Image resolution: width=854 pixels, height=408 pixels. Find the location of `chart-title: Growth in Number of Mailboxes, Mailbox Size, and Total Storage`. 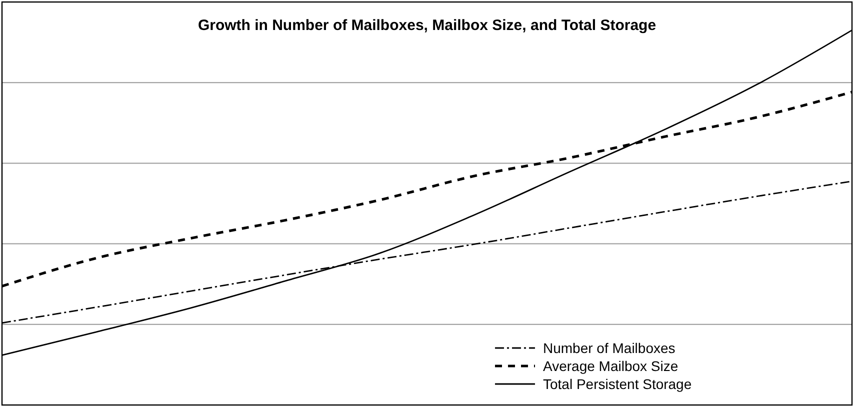

chart-title: Growth in Number of Mailboxes, Mailbox Size, and Total Storage is located at coordinates (427, 25).